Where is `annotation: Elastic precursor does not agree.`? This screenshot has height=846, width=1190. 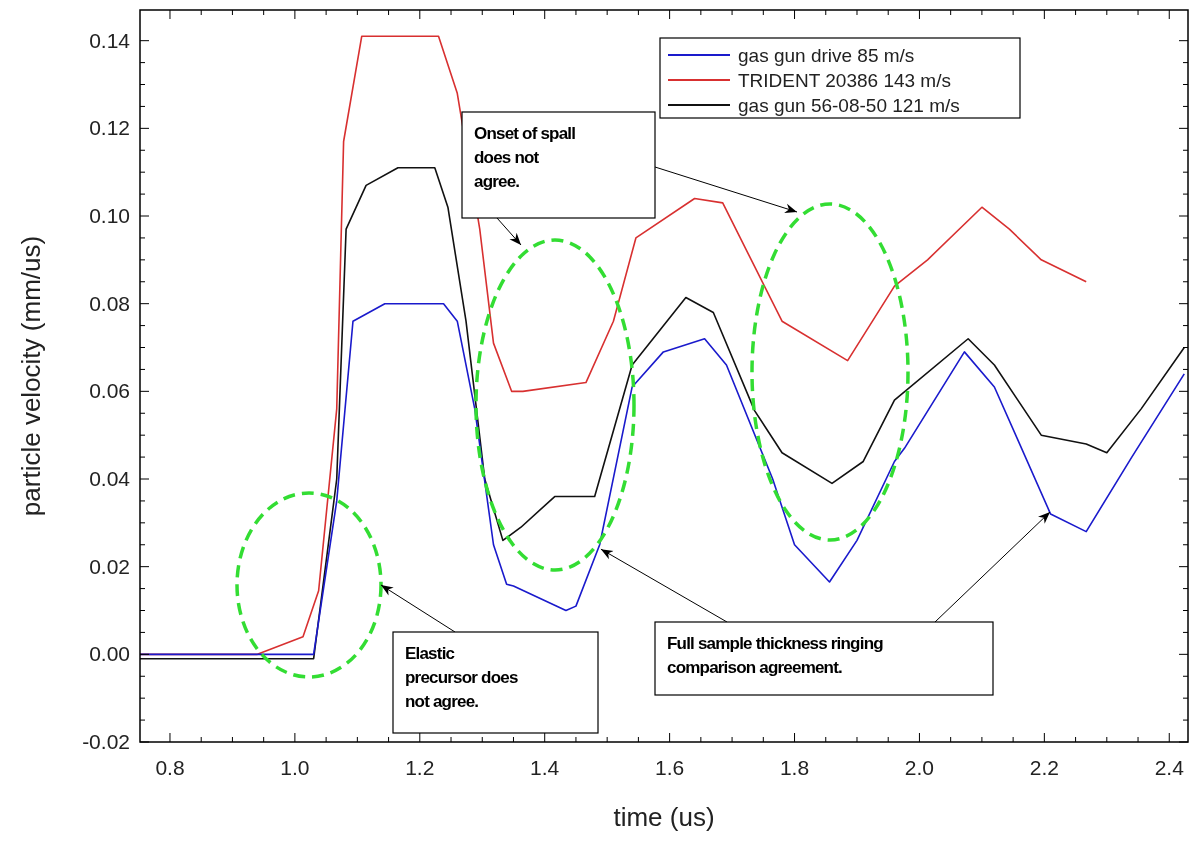 annotation: Elastic precursor does not agree. is located at coordinates (461, 677).